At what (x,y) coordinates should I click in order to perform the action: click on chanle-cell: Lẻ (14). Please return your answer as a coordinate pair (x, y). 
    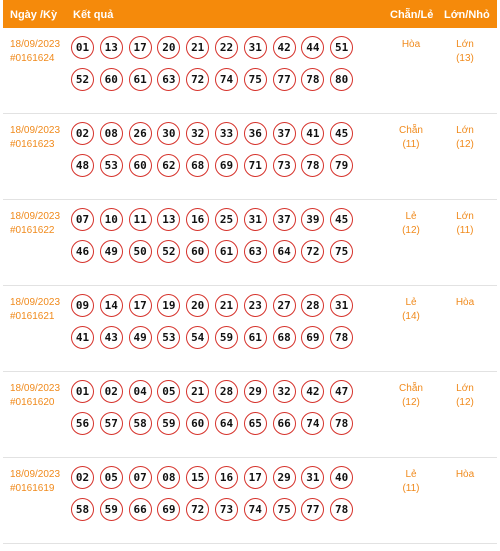
    Looking at the image, I should click on (411, 310).